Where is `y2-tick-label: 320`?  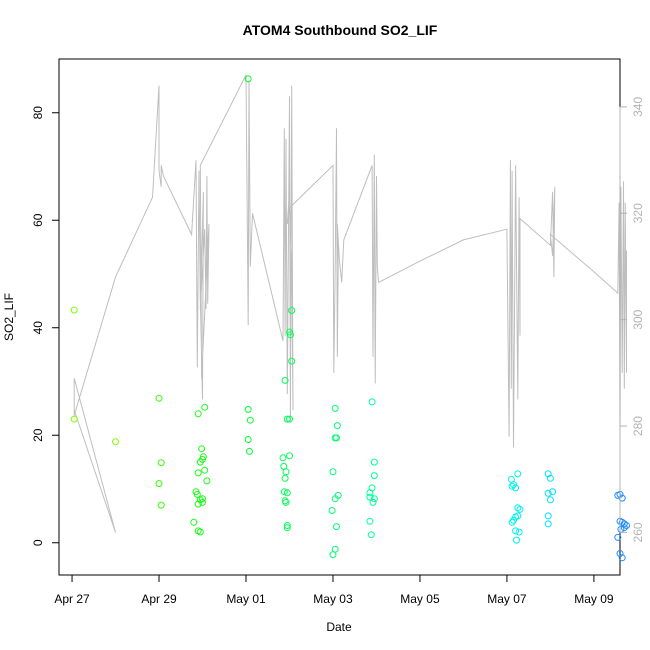 y2-tick-label: 320 is located at coordinates (638, 213).